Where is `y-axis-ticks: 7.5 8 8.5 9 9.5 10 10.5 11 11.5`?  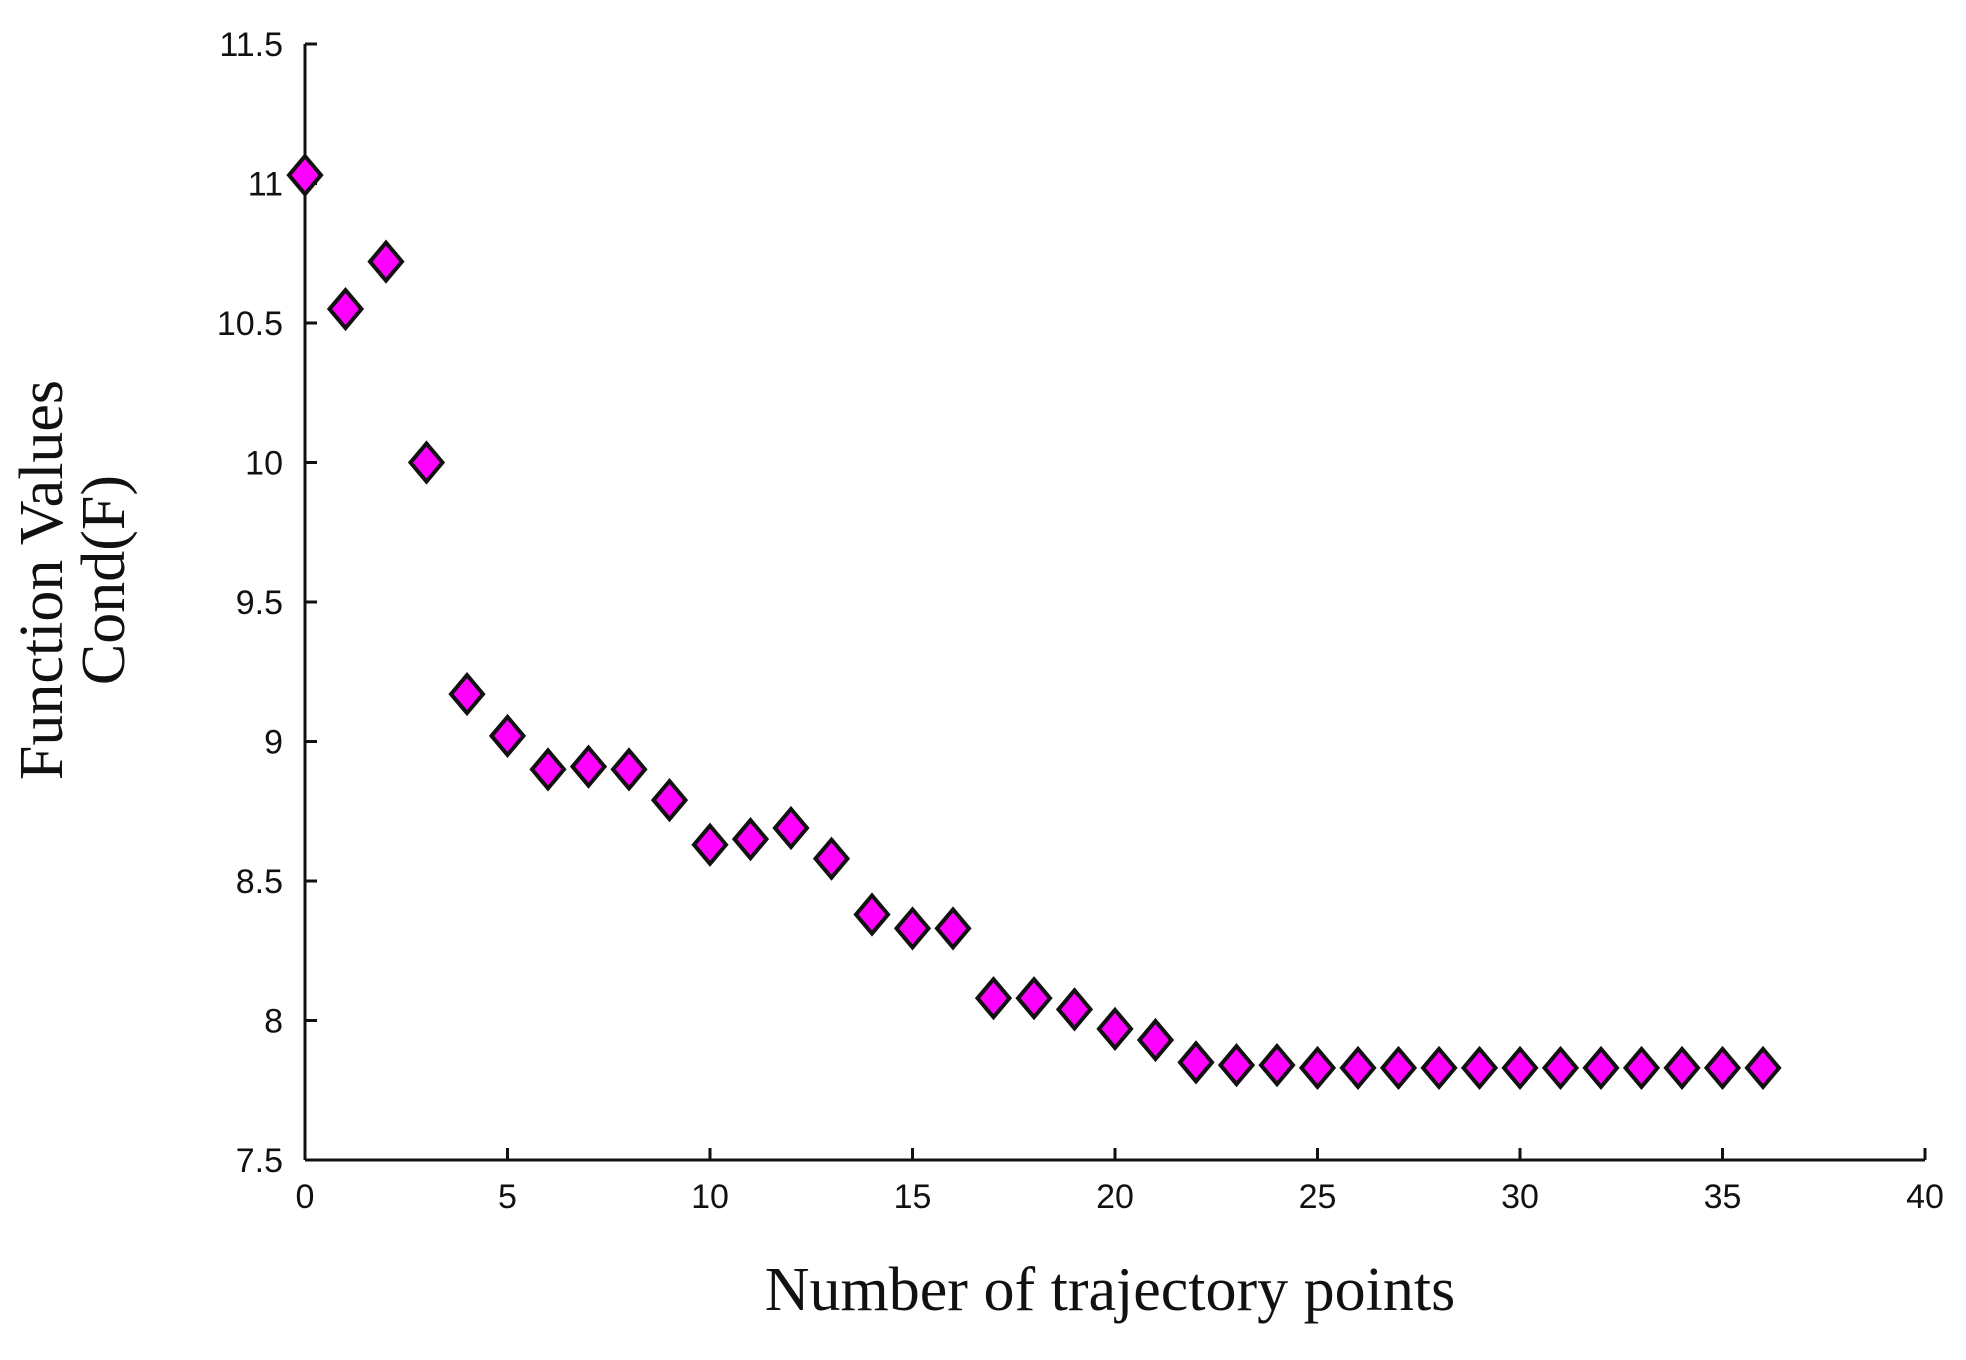
y-axis-ticks: 7.5 8 8.5 9 9.5 10 10.5 11 11.5 is located at coordinates (267, 603).